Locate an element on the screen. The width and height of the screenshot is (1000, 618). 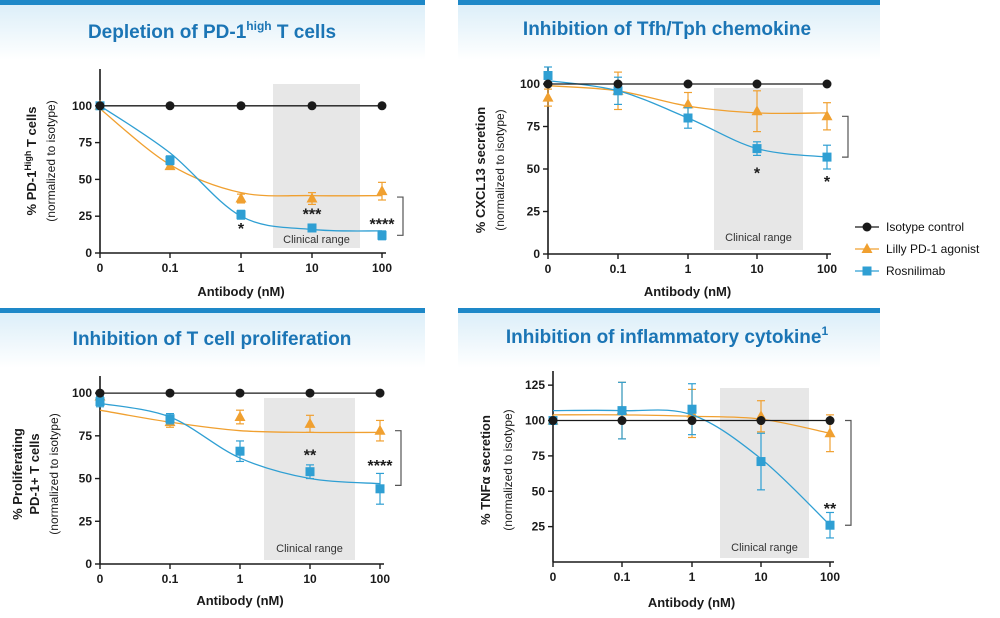
y-axis-label: % CXCL13 secretion is located at coordinates (480, 170).